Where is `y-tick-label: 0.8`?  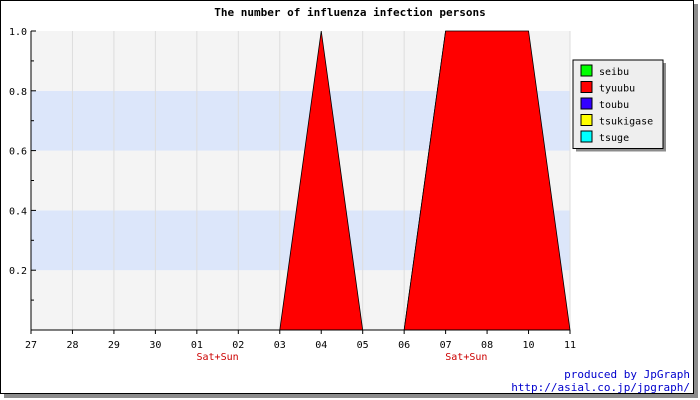 y-tick-label: 0.8 is located at coordinates (18, 92).